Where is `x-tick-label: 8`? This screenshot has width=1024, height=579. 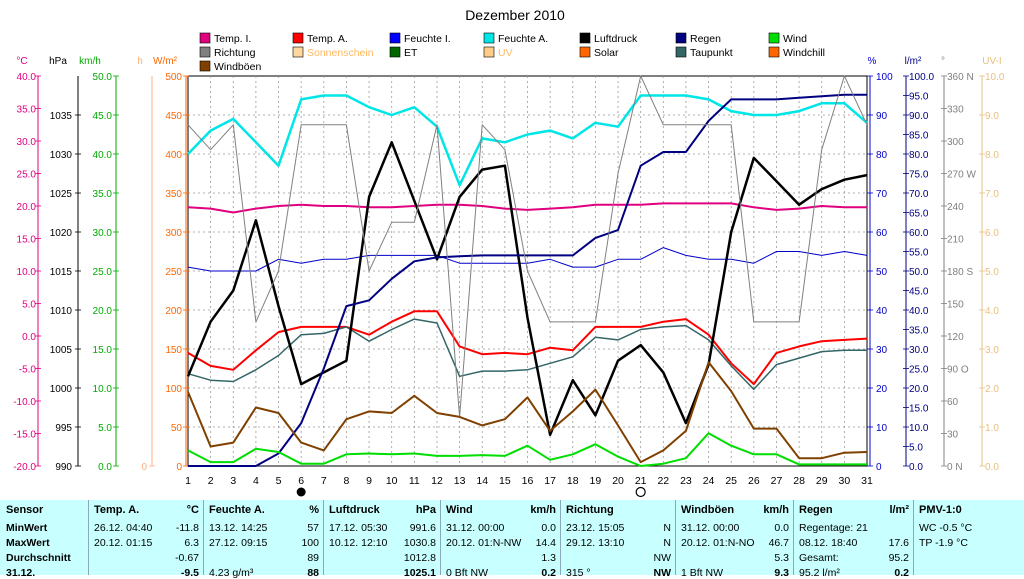 x-tick-label: 8 is located at coordinates (347, 481).